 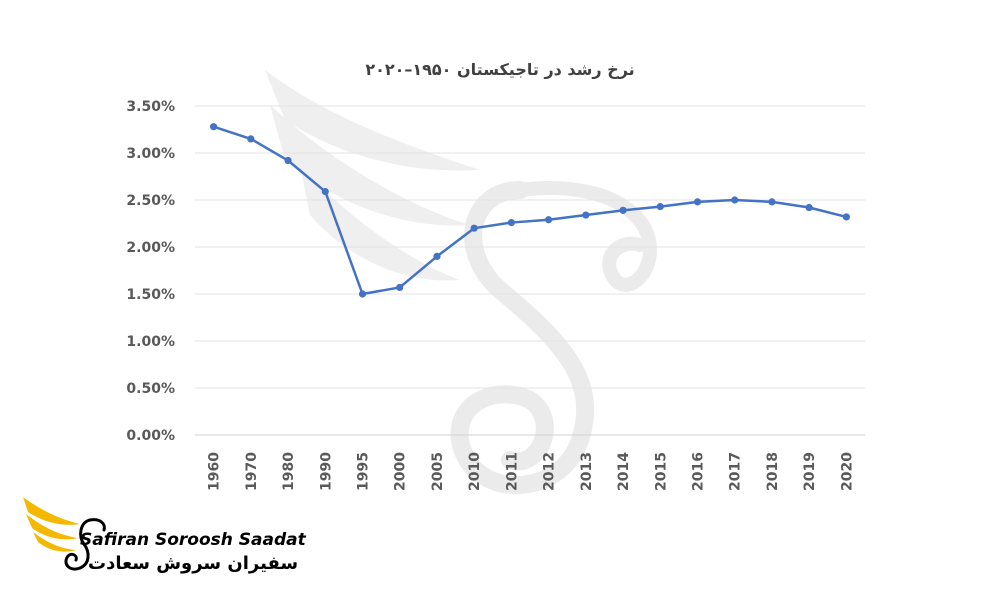 I want to click on x-tick-label: 2000, so click(x=401, y=471).